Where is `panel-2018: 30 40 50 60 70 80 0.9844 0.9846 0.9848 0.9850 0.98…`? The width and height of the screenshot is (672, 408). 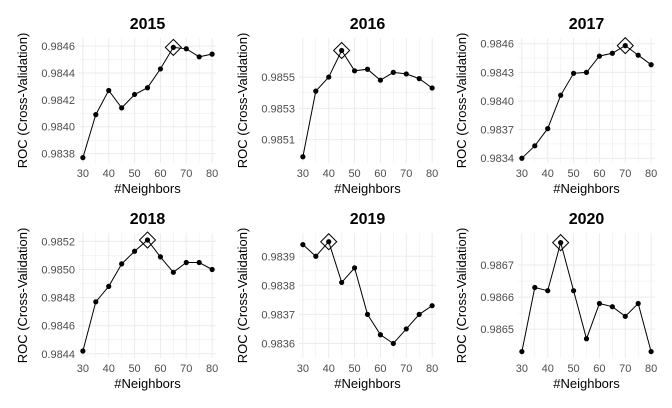
panel-2018: 30 40 50 60 70 80 0.9844 0.9846 0.9848 0.9850 0.98… is located at coordinates (116, 301).